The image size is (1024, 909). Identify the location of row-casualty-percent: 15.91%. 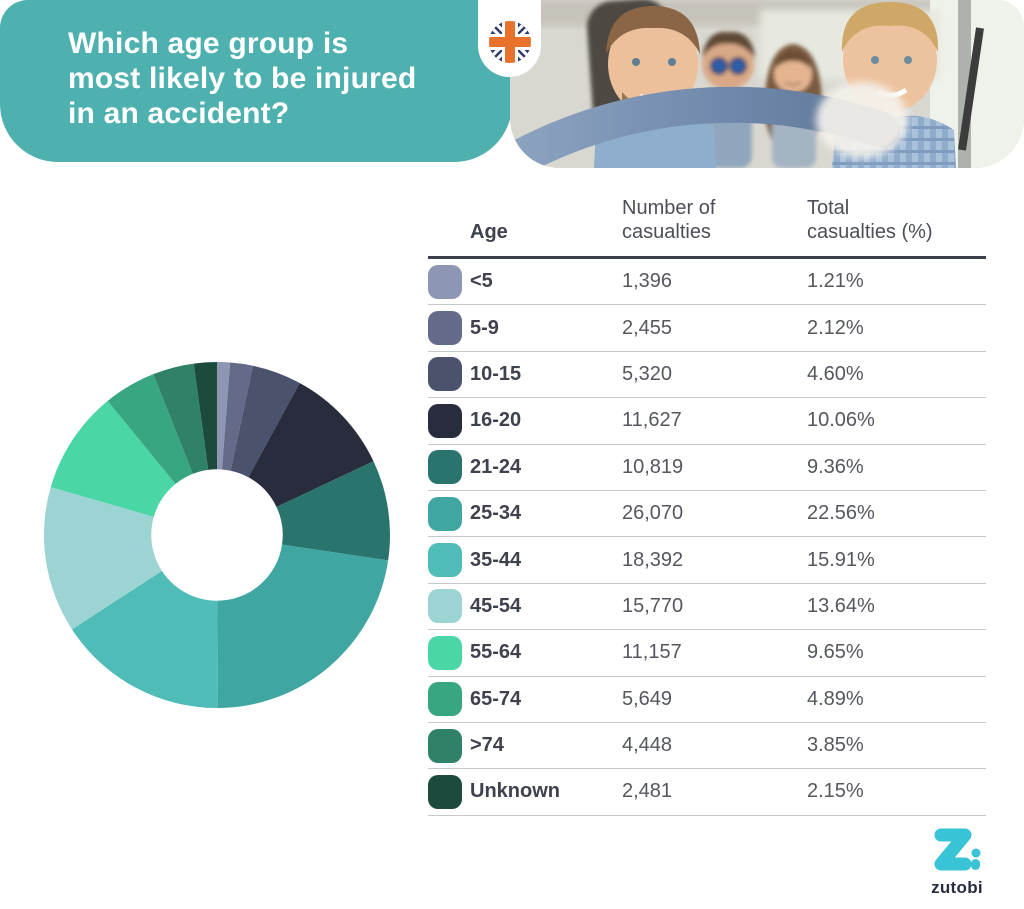
(841, 559).